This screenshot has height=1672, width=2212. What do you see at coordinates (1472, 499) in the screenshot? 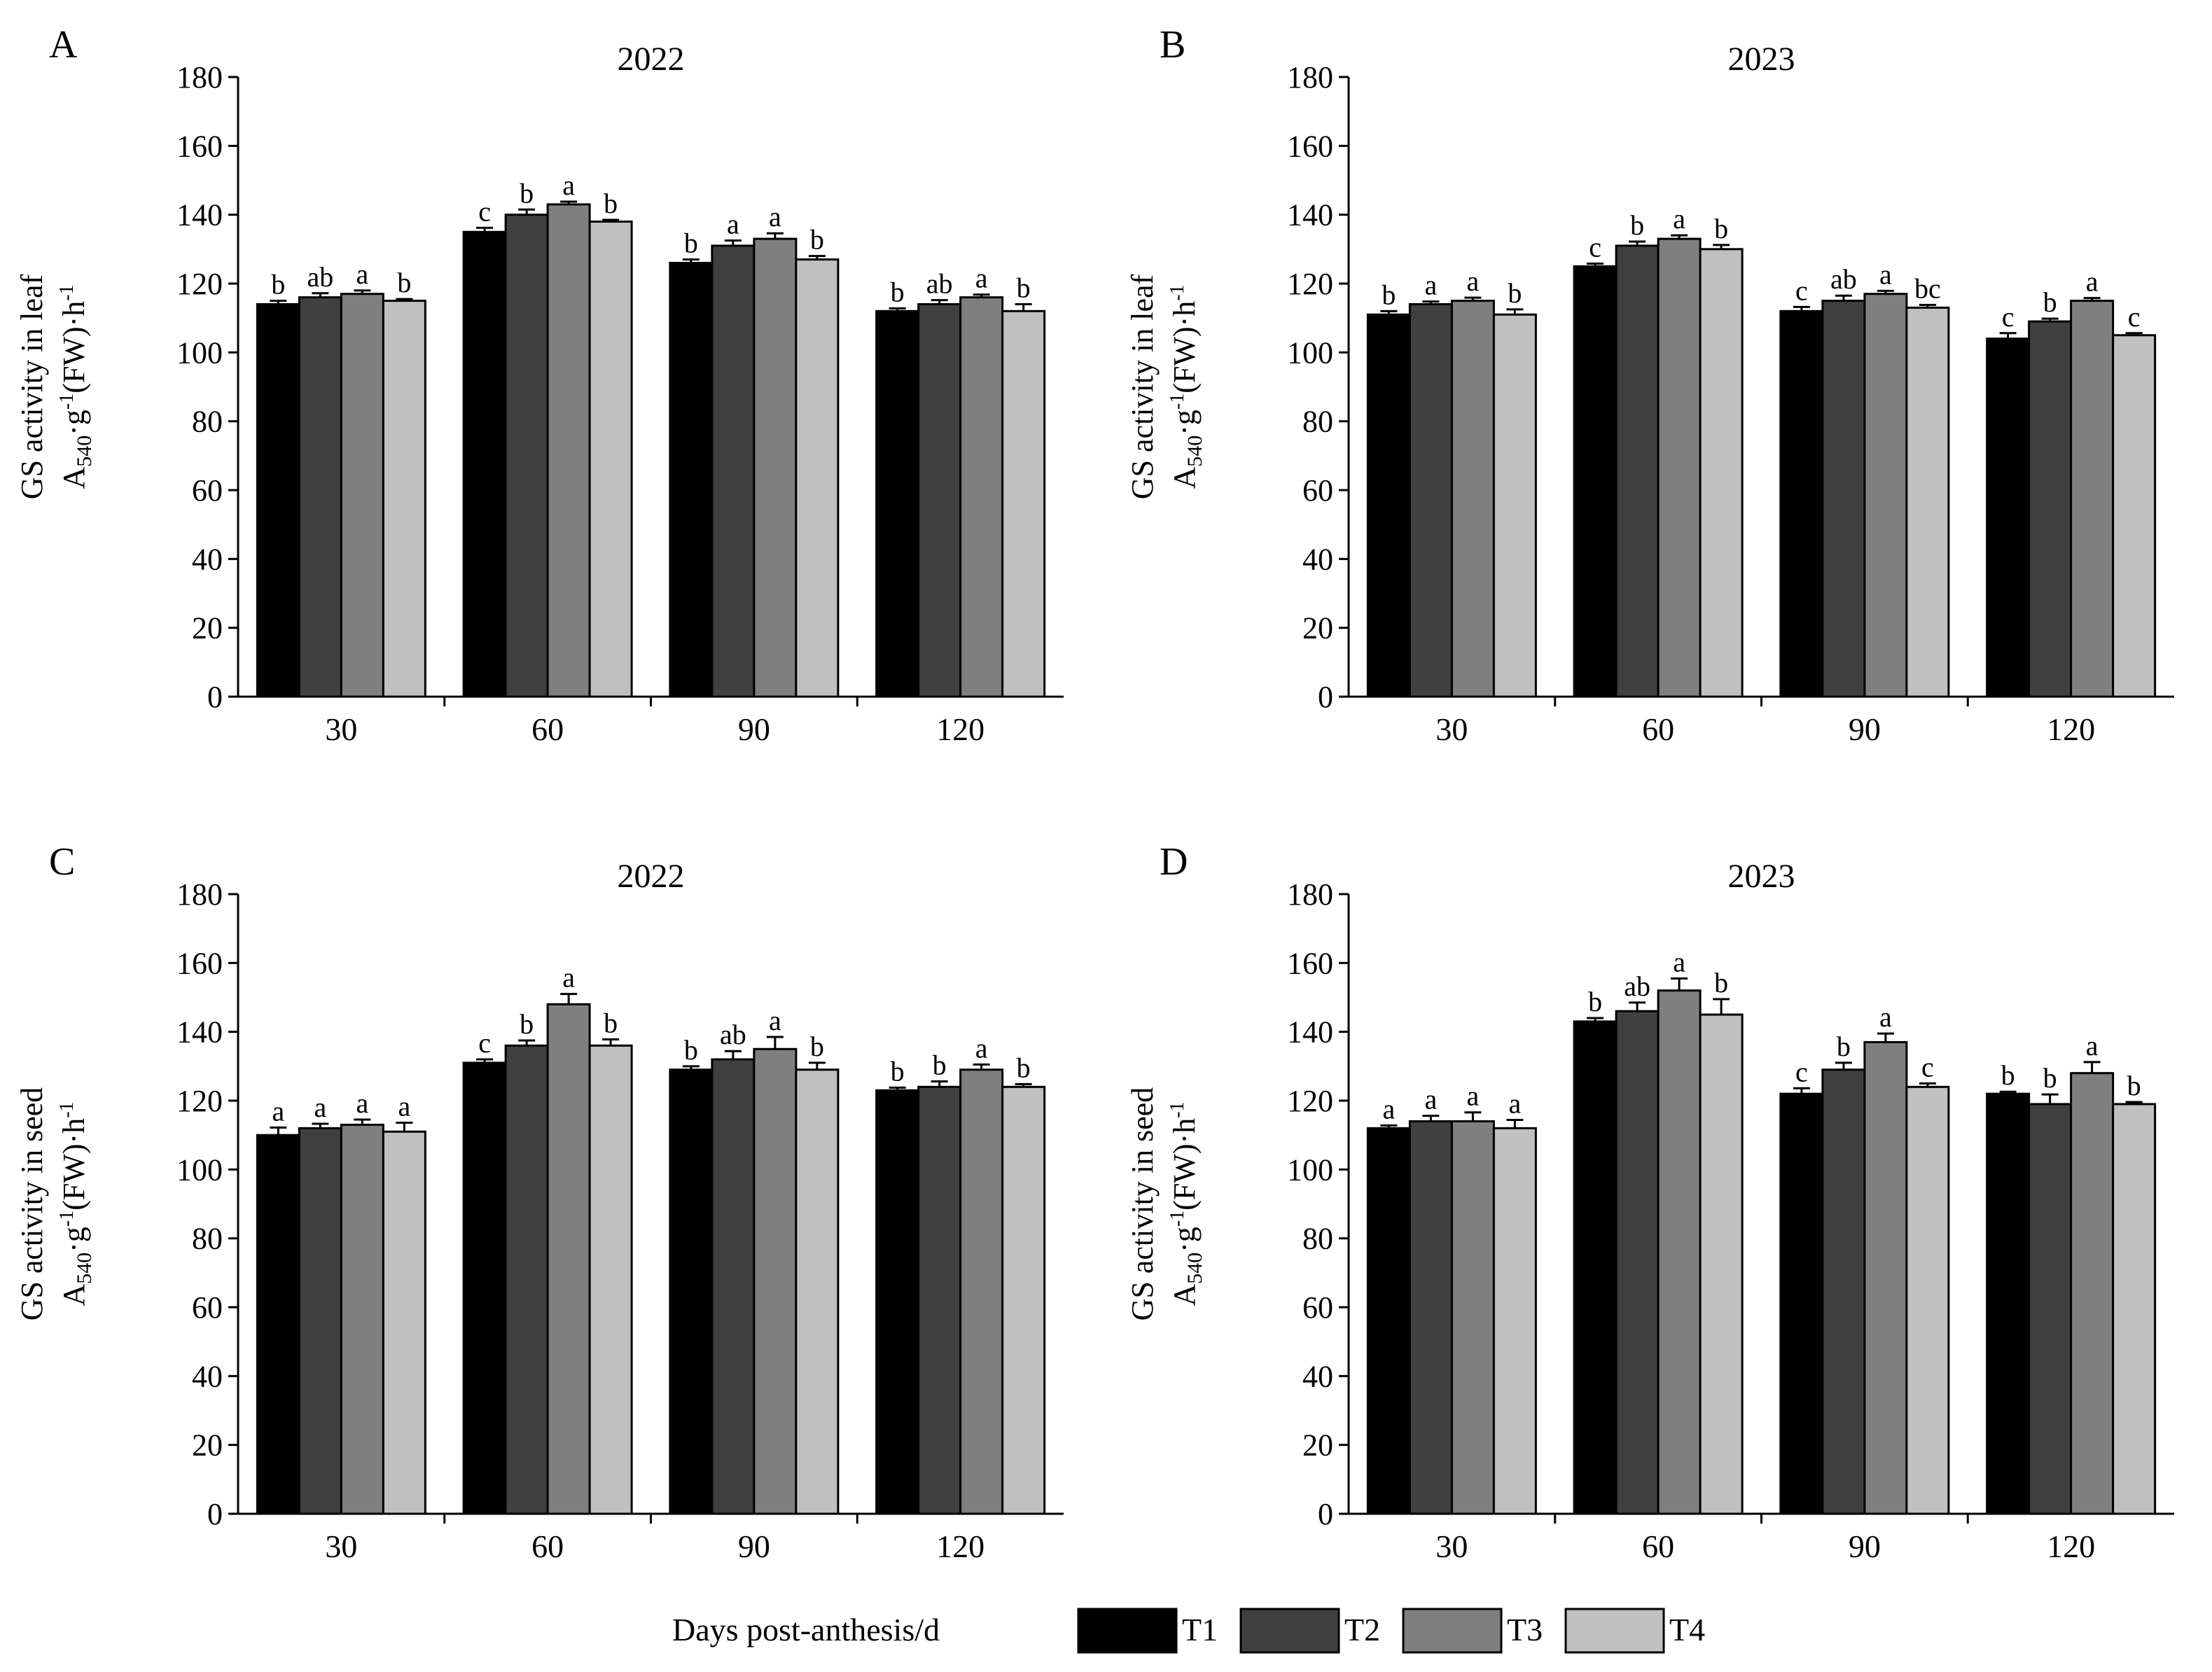
I see `bar-b-30-t3` at bounding box center [1472, 499].